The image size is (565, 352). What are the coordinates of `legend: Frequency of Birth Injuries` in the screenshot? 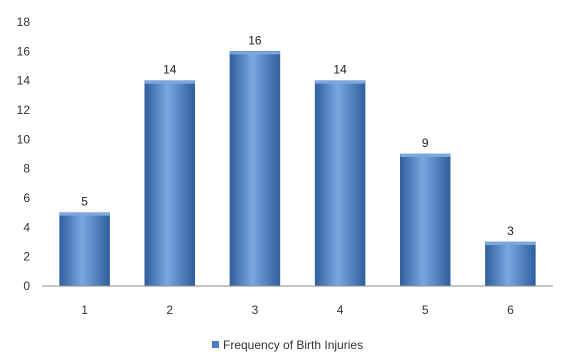 It's located at (287, 345).